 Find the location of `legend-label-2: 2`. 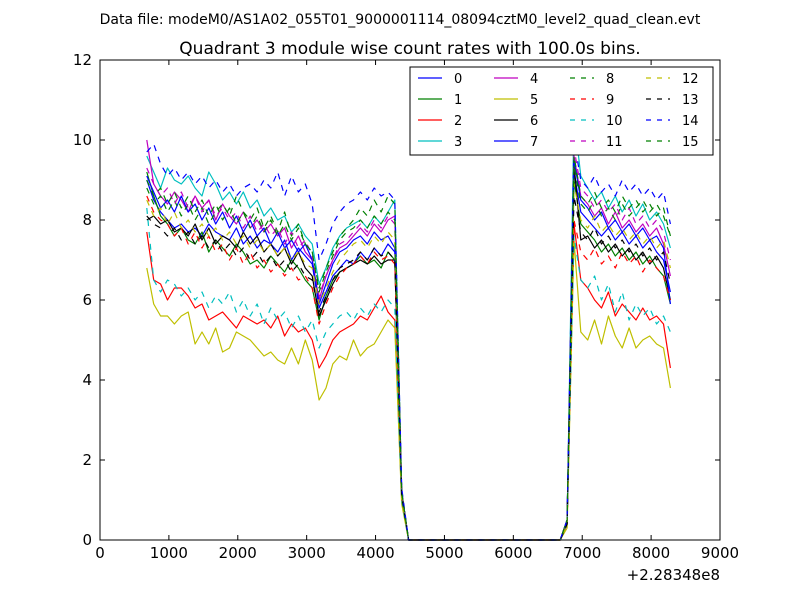

legend-label-2: 2 is located at coordinates (458, 121).